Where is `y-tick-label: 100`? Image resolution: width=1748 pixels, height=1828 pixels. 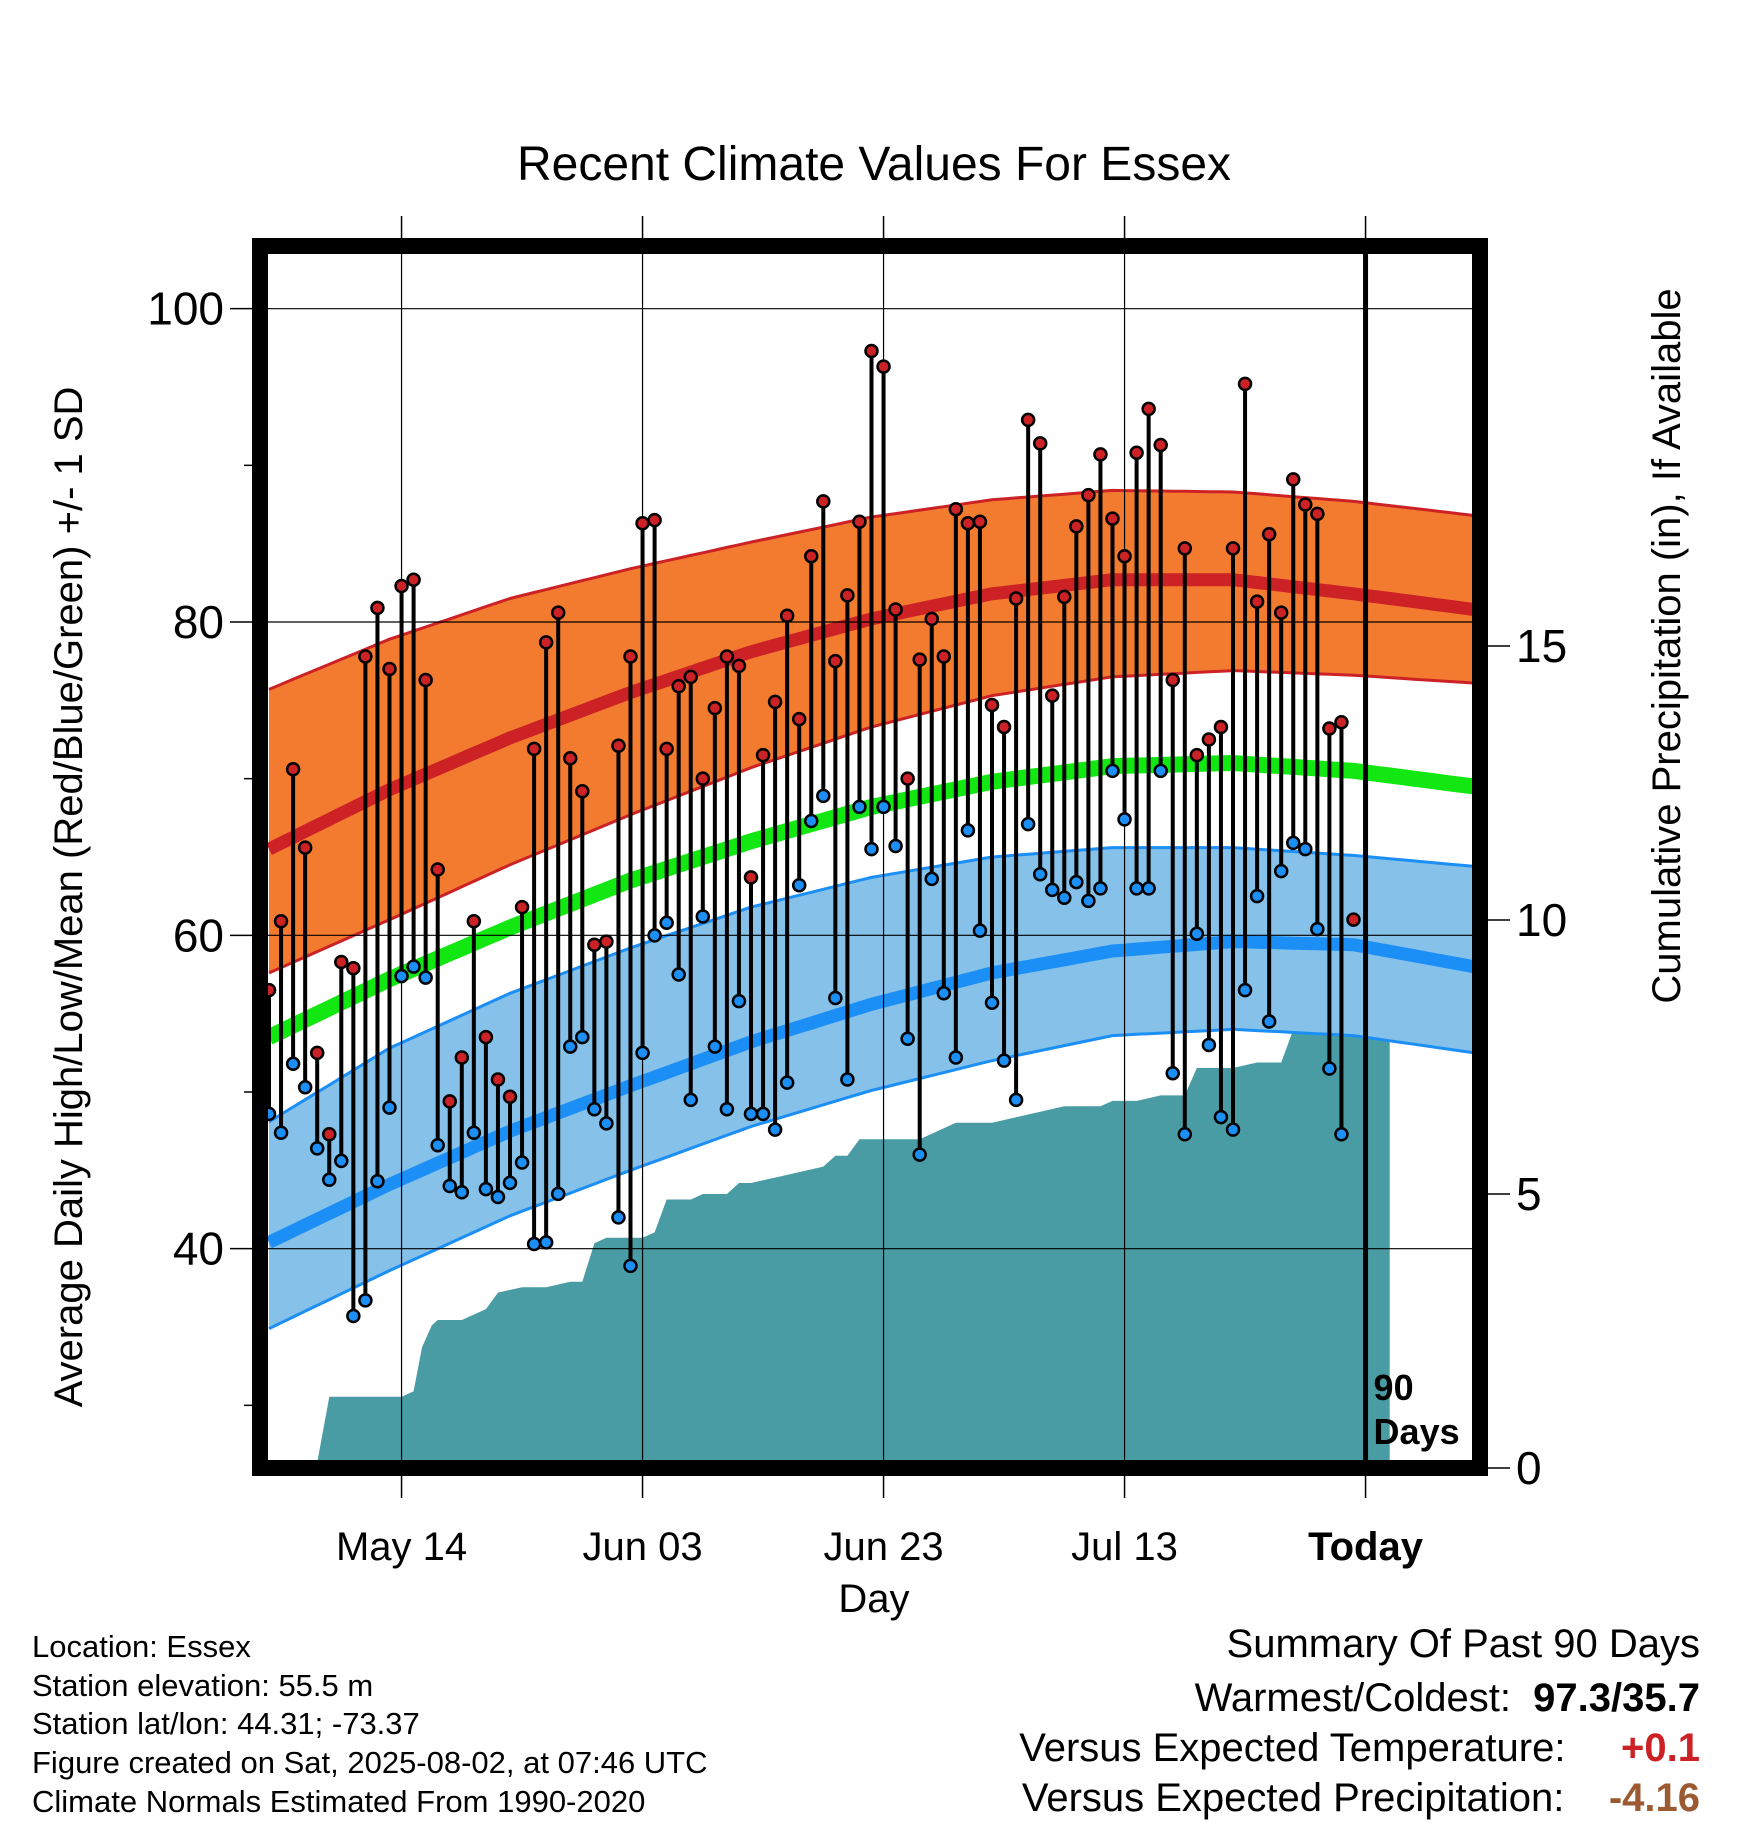 y-tick-label: 100 is located at coordinates (185, 309).